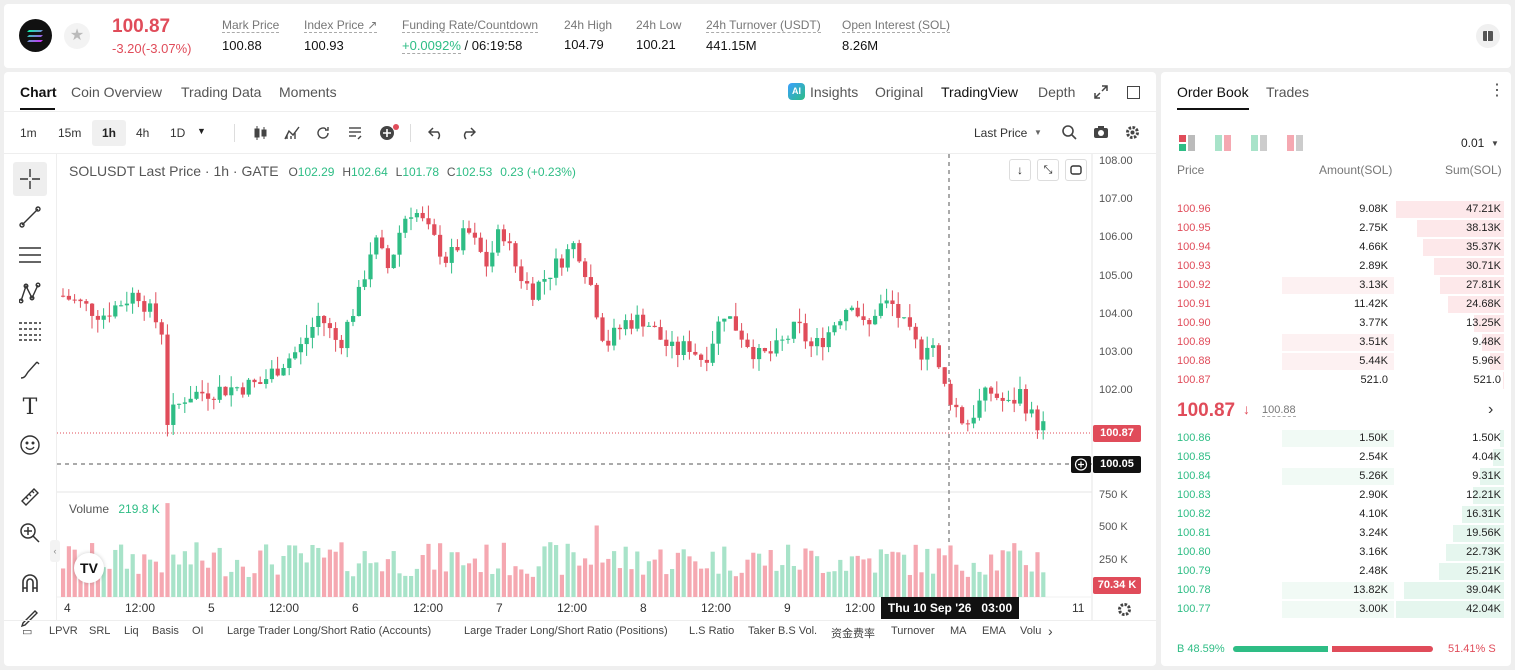 The width and height of the screenshot is (1515, 670). Describe the element at coordinates (251, 35) in the screenshot. I see `stat-mark-price: Mark Price 100.88` at that location.